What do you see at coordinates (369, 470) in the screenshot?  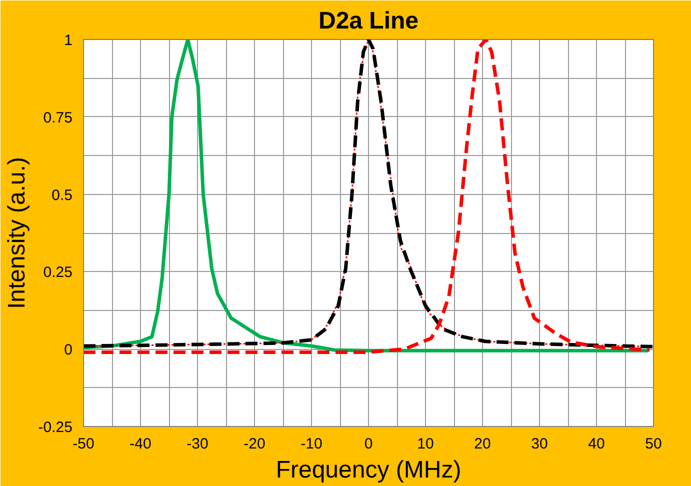 I see `x-axis-title: Frequency (MHz)` at bounding box center [369, 470].